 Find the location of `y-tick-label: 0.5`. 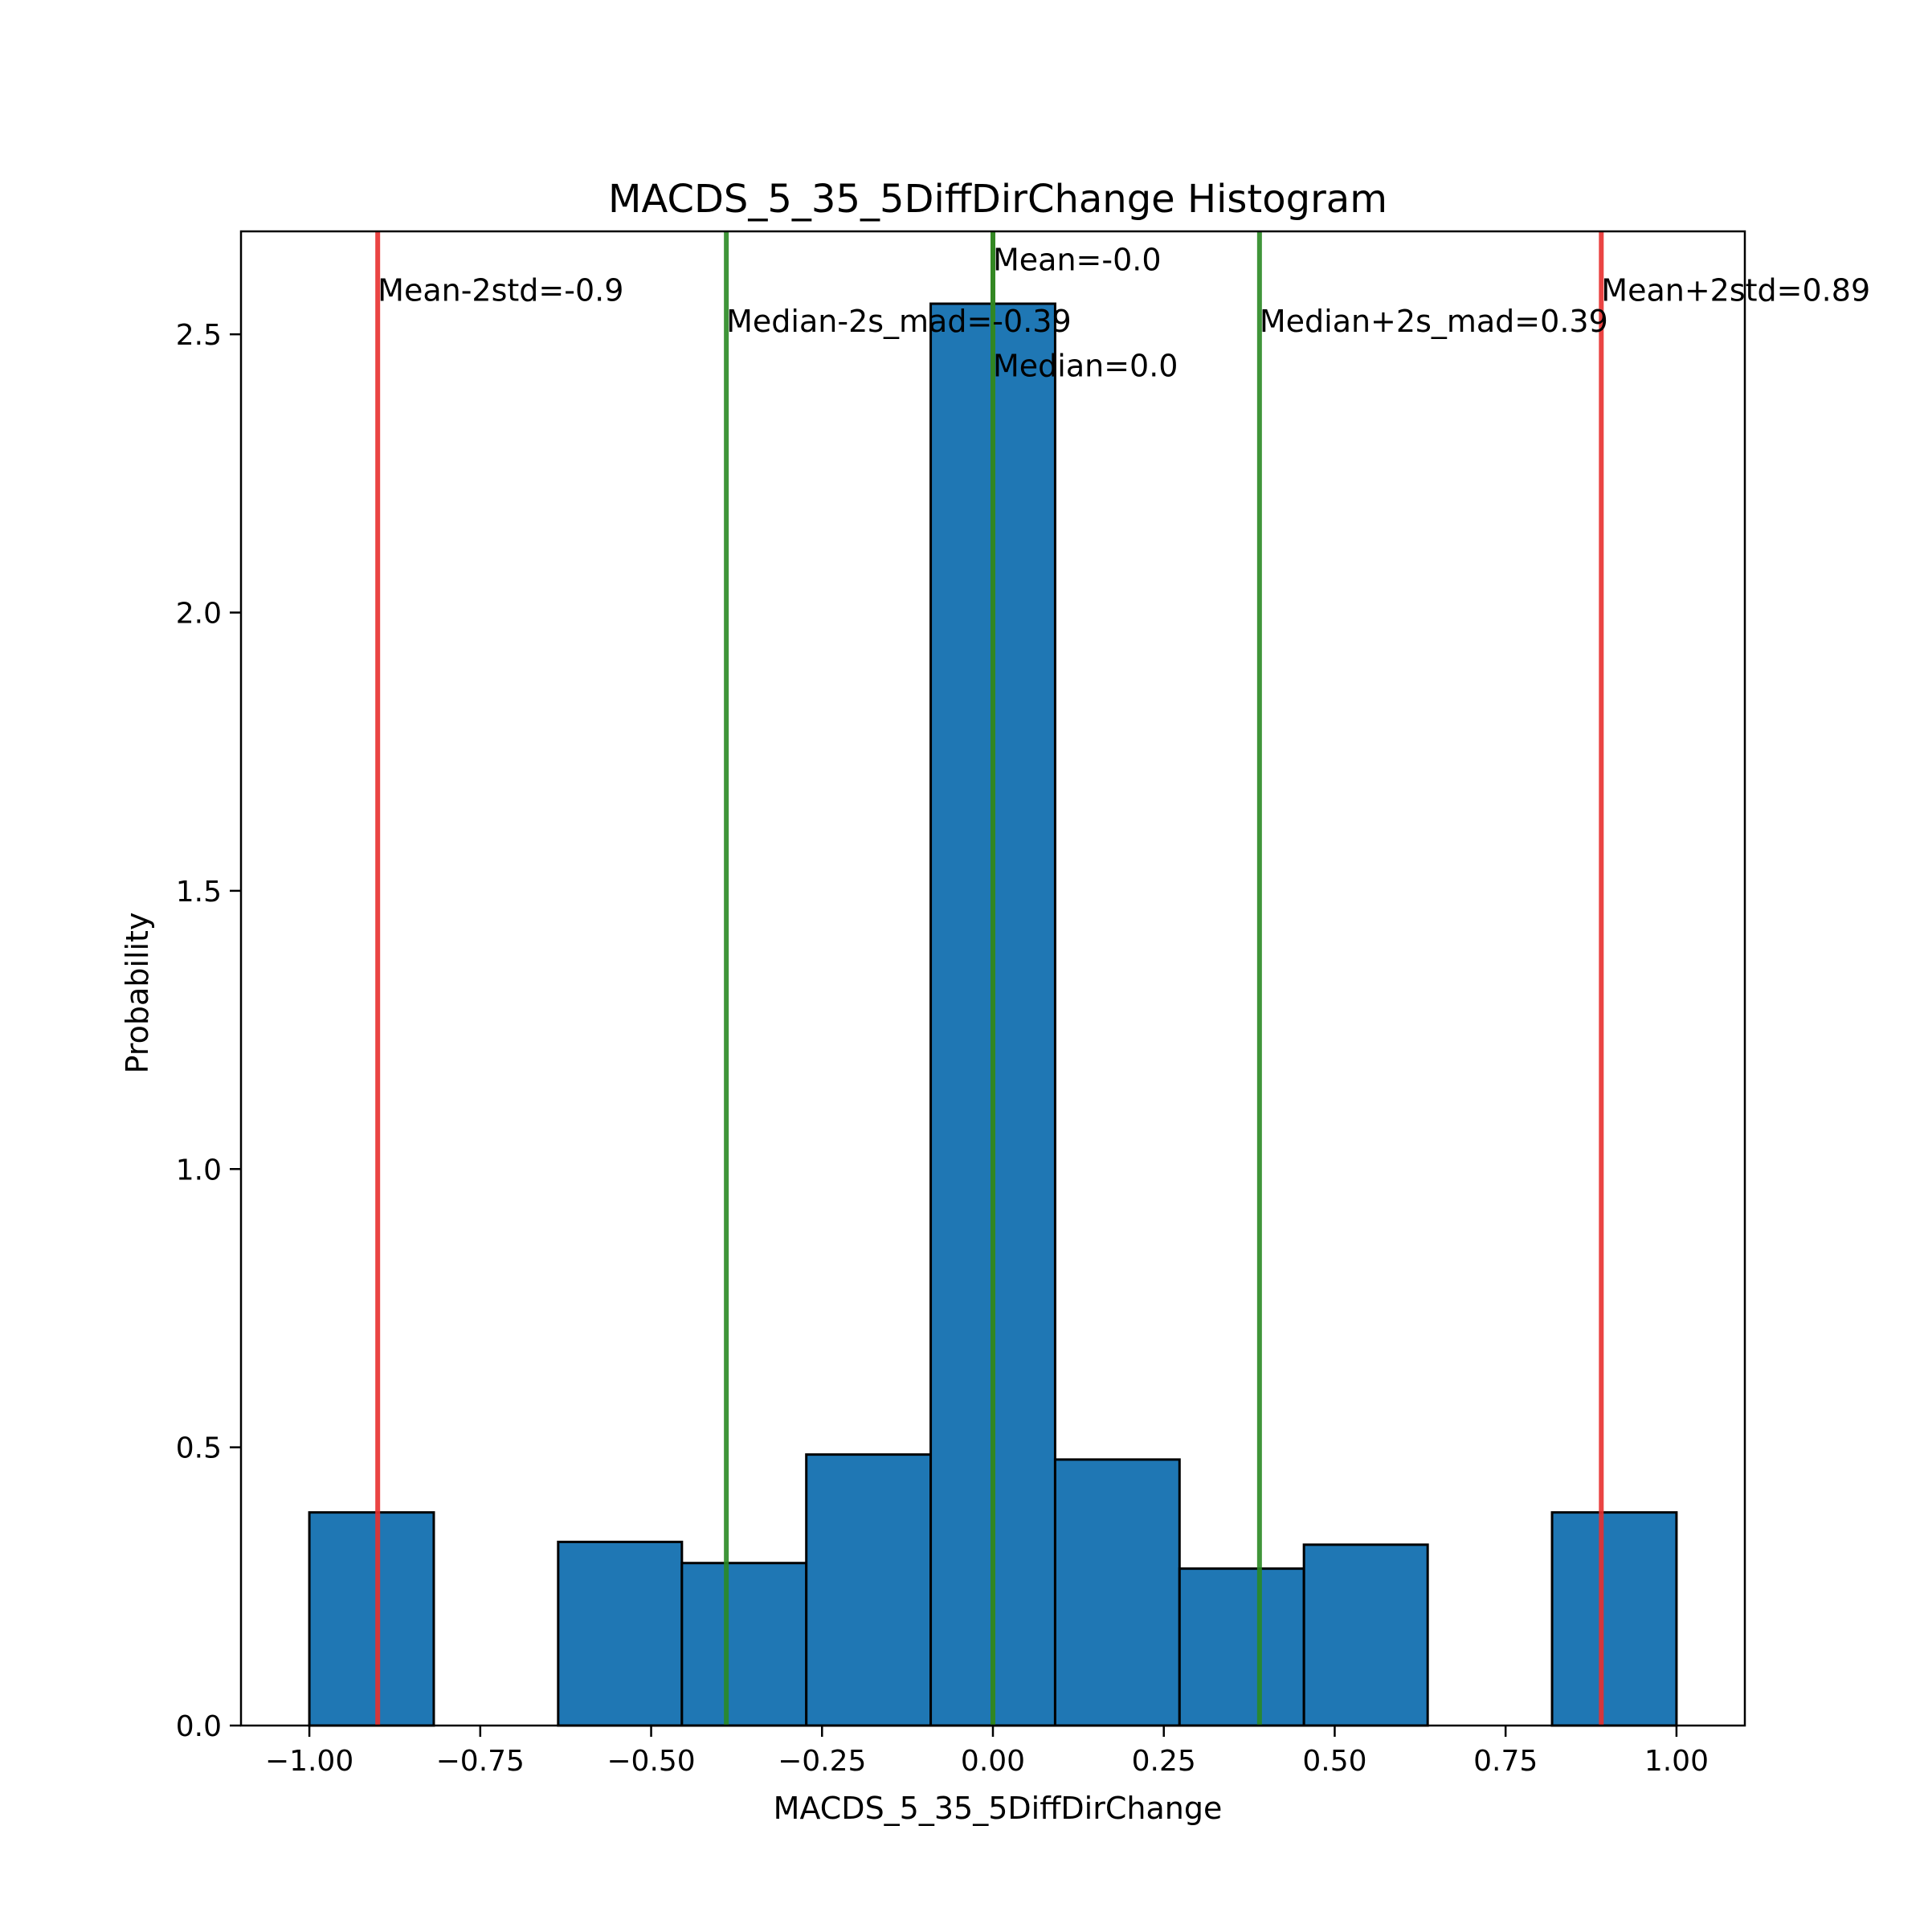

y-tick-label: 0.5 is located at coordinates (199, 1448).